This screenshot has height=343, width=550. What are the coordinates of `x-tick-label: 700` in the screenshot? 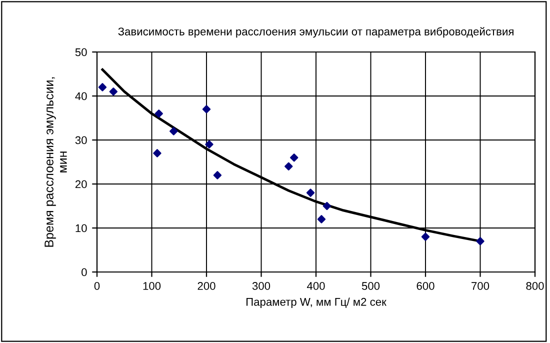 It's located at (481, 286).